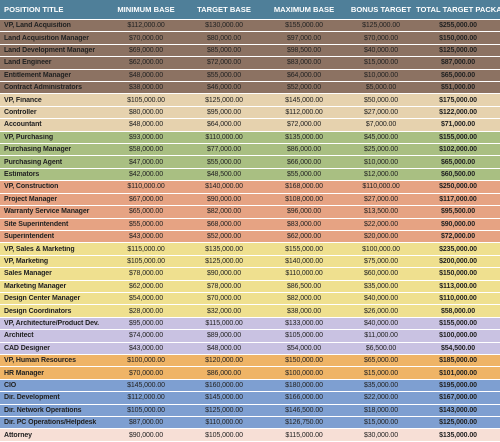 The height and width of the screenshot is (442, 500). What do you see at coordinates (304, 299) in the screenshot?
I see `amount-cell: $82,000.00` at bounding box center [304, 299].